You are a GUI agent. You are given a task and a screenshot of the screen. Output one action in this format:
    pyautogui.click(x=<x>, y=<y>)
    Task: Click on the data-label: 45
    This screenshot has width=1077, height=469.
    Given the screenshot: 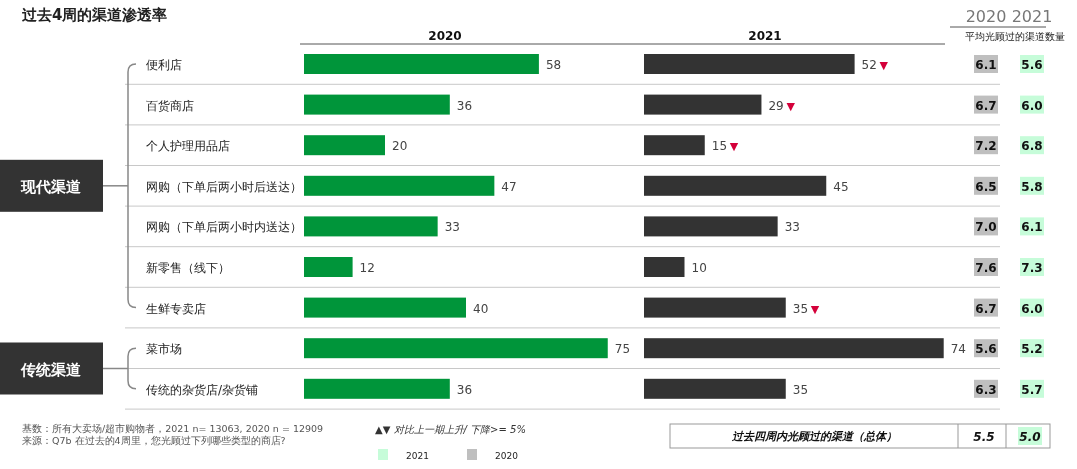 What is the action you would take?
    pyautogui.click(x=841, y=186)
    